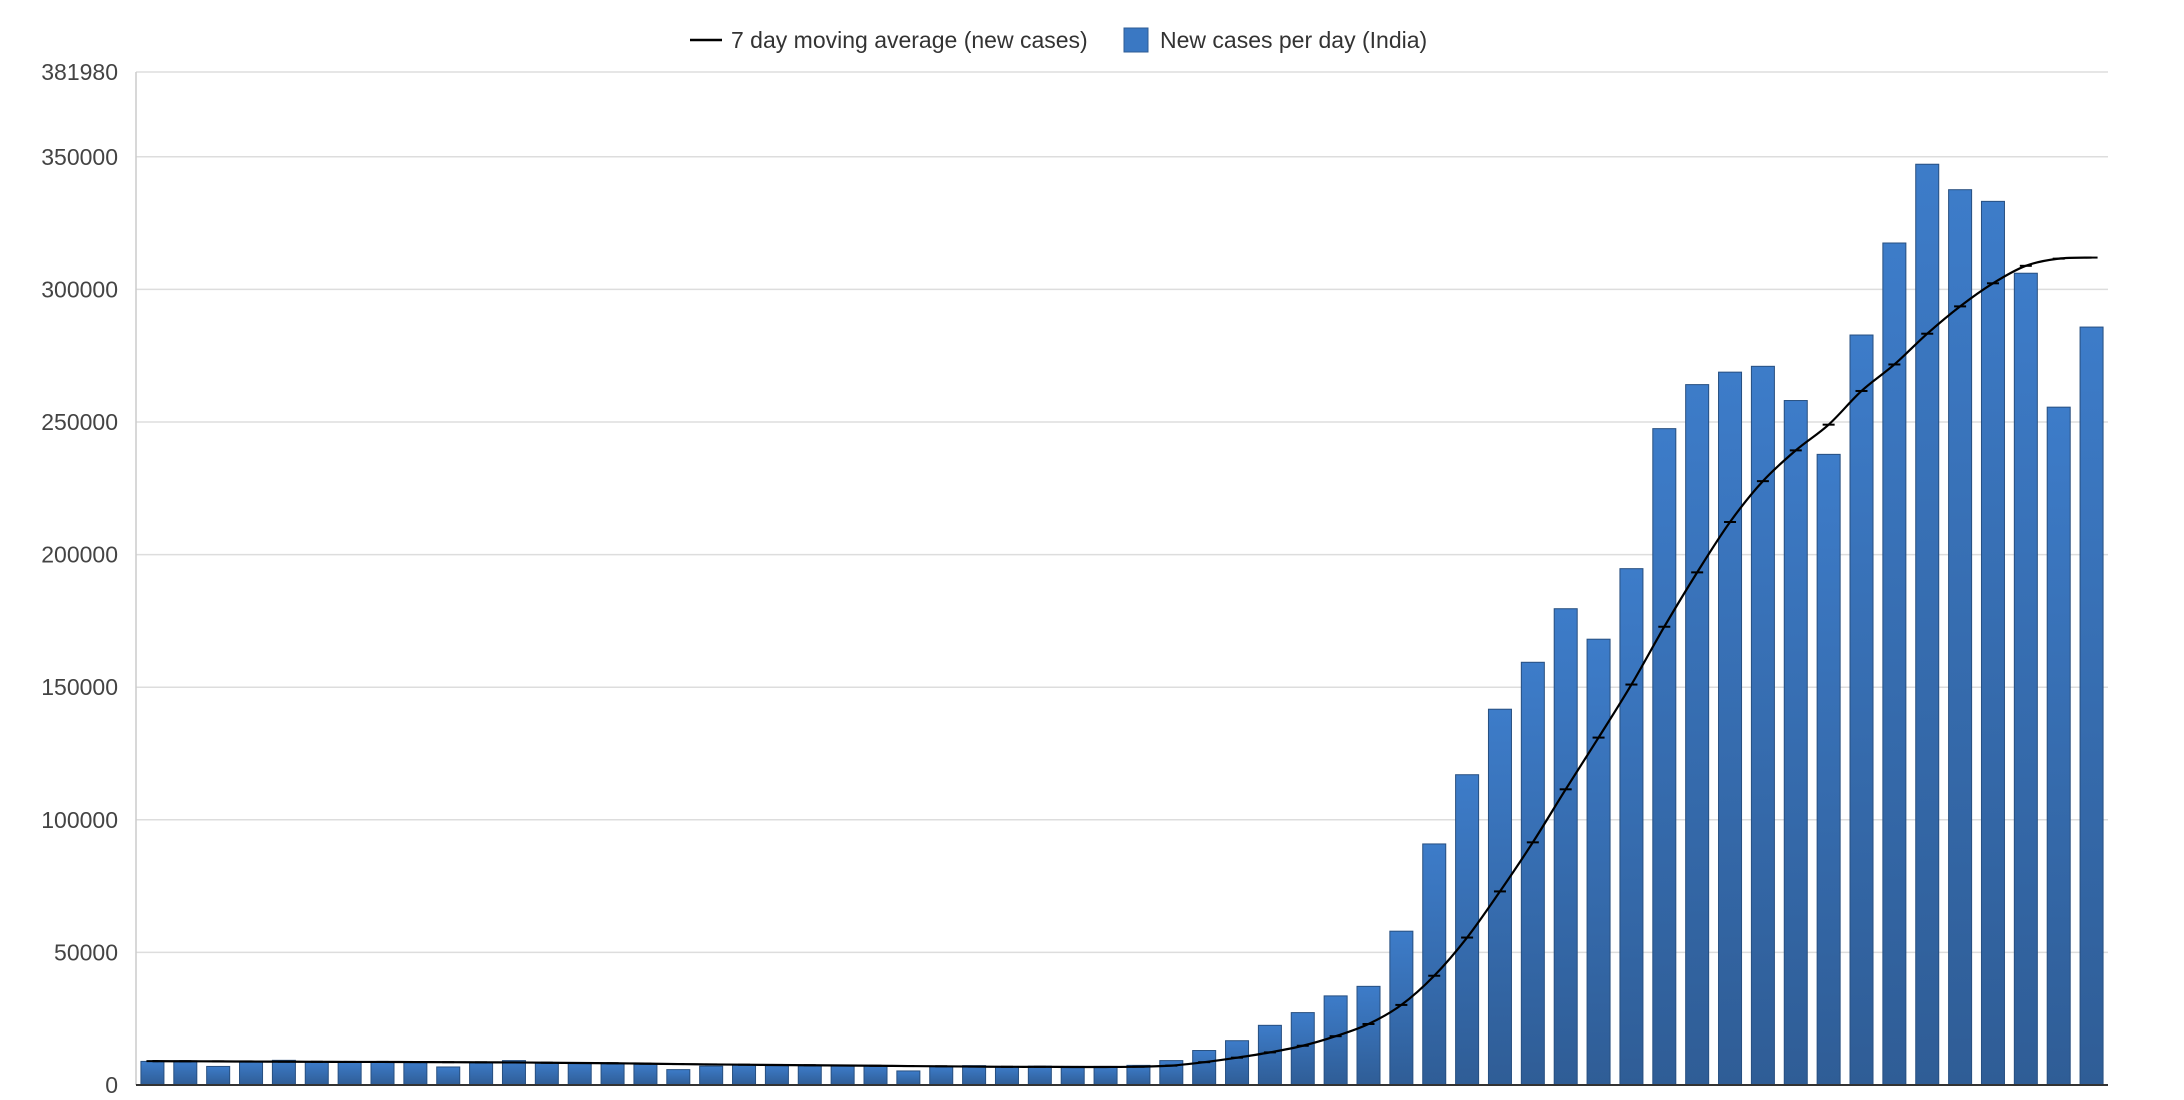 The height and width of the screenshot is (1100, 2184). What do you see at coordinates (79, 555) in the screenshot?
I see `y-tick-label: 200000` at bounding box center [79, 555].